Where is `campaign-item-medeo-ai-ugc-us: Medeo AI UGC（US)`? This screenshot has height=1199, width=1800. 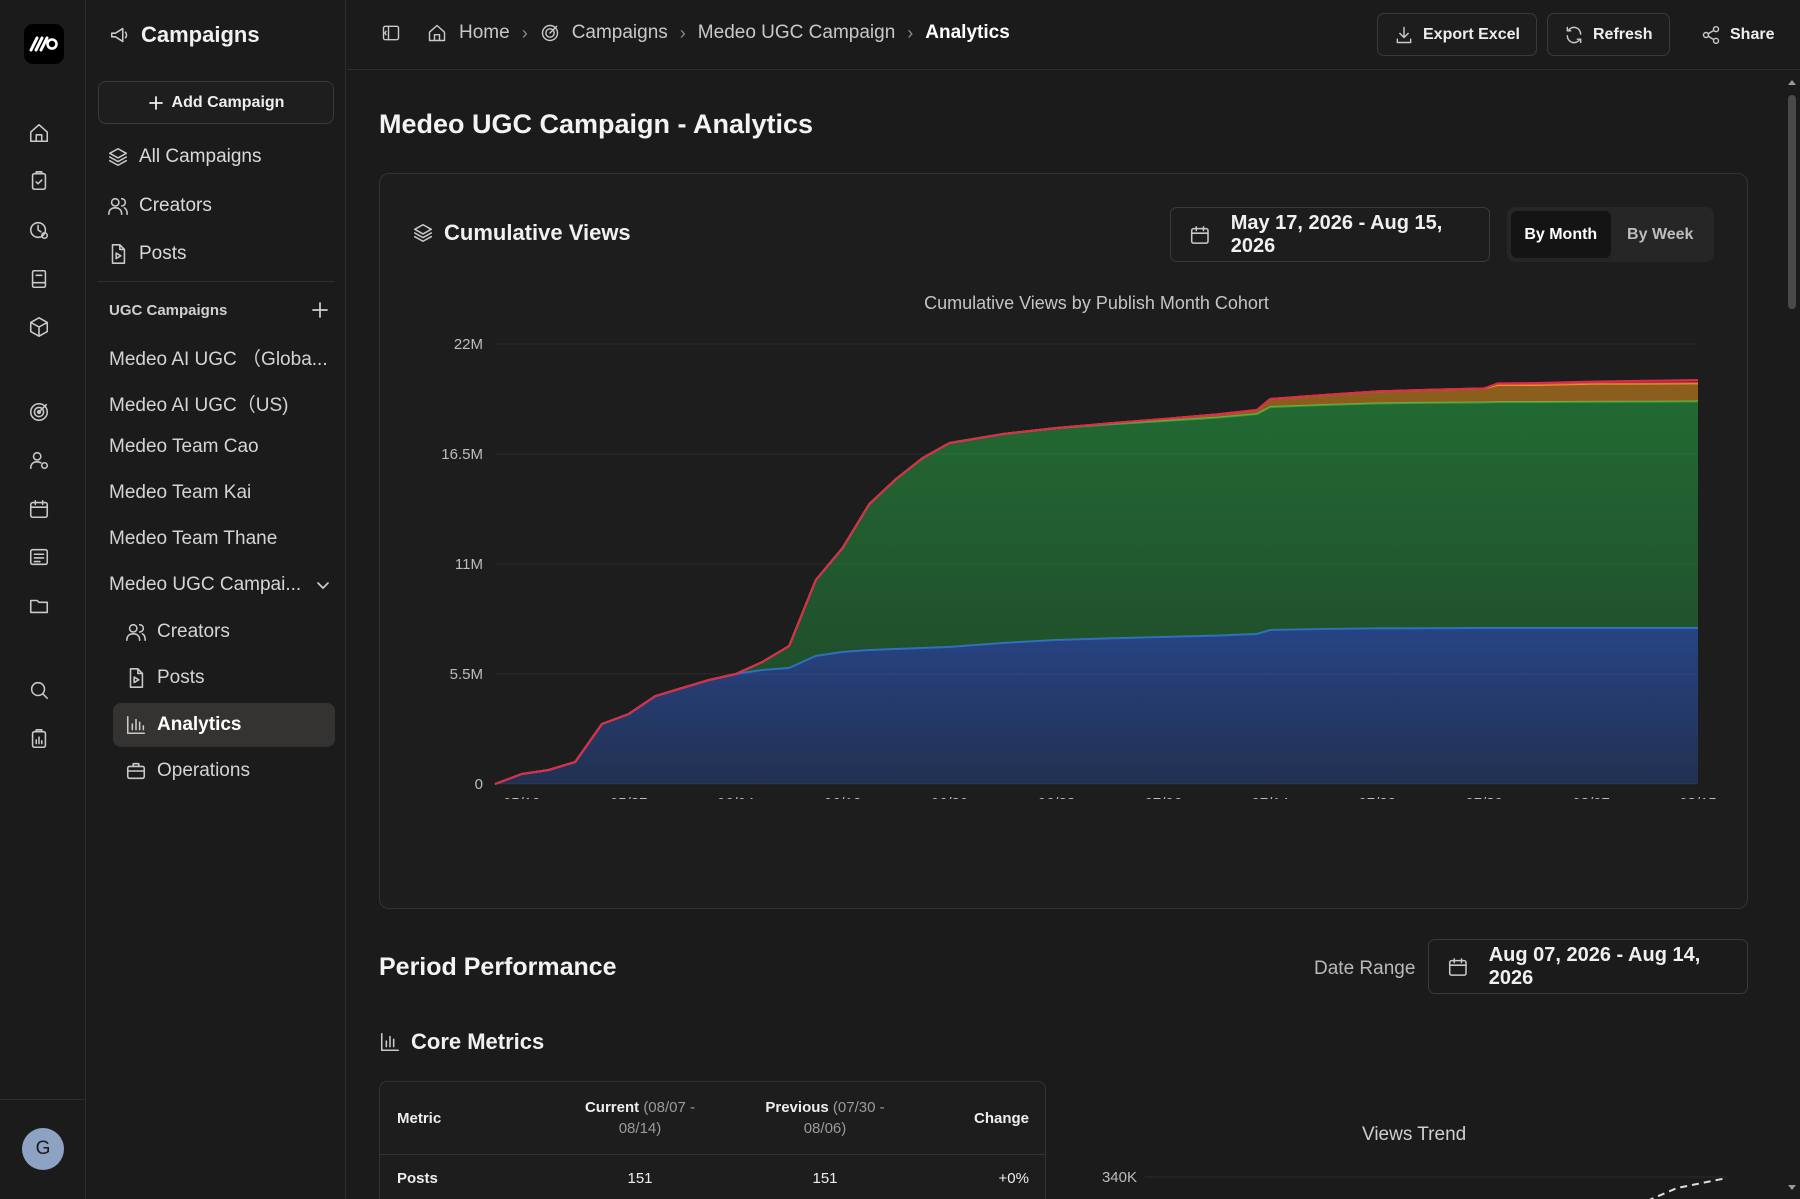
campaign-item-medeo-ai-ugc-us: Medeo AI UGC（US) is located at coordinates (199, 405).